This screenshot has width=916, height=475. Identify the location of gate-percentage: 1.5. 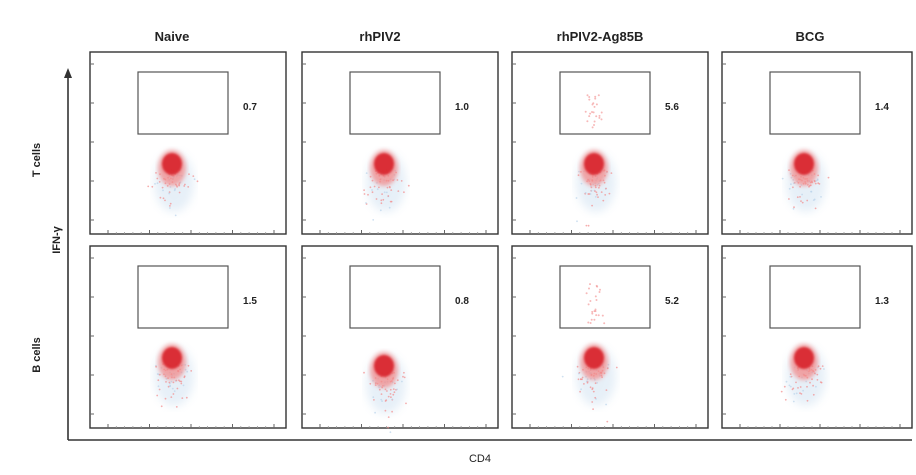
(250, 301).